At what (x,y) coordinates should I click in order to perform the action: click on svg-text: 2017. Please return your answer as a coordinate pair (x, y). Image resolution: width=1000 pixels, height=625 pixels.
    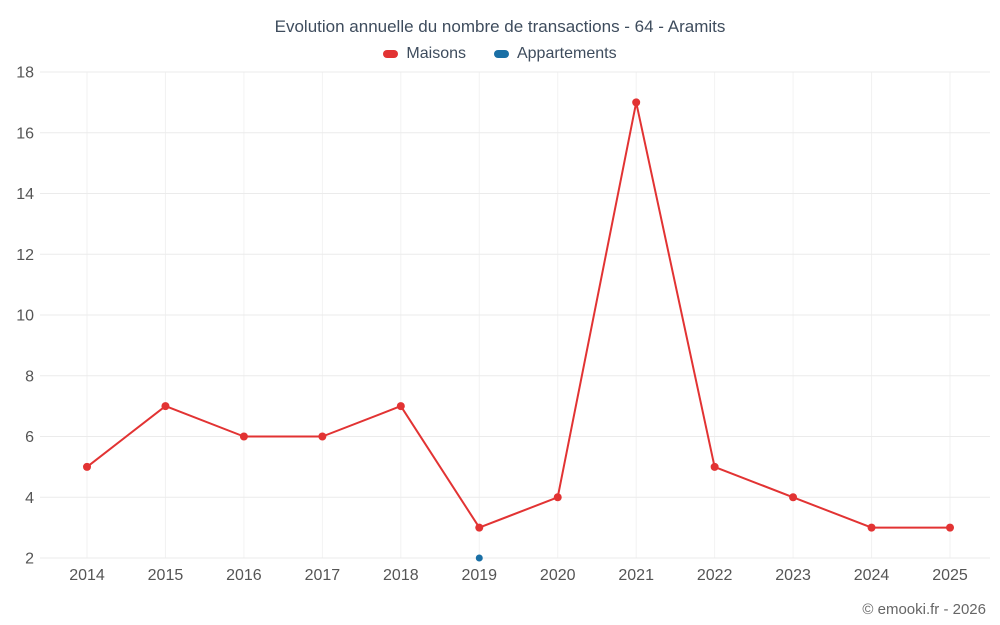
    Looking at the image, I should click on (323, 575).